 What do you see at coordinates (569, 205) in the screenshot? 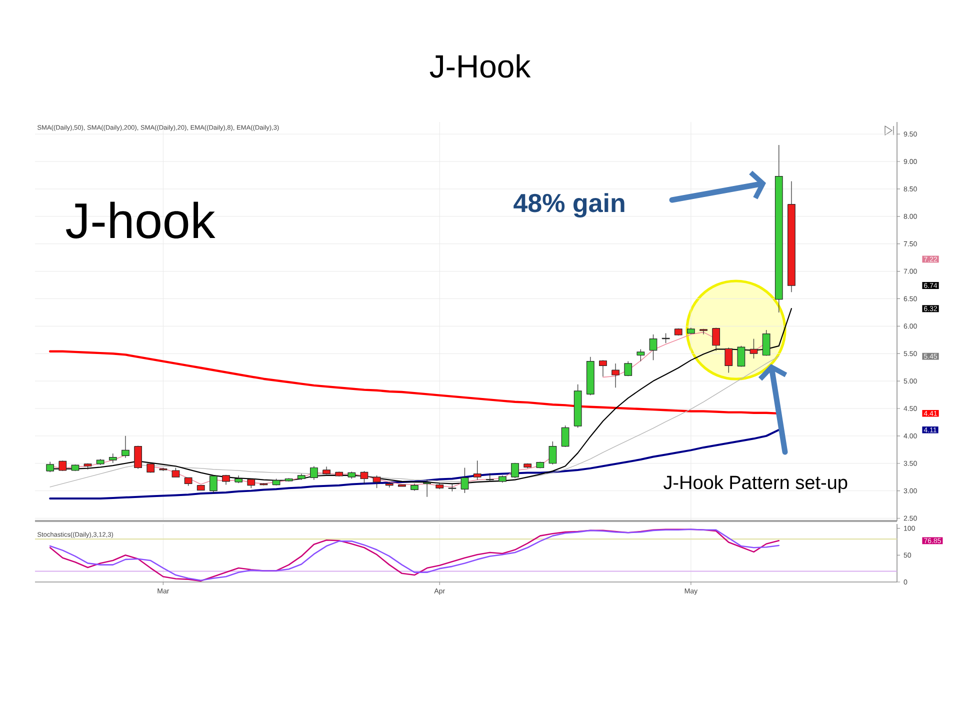
I see `annotation: 48% gain` at bounding box center [569, 205].